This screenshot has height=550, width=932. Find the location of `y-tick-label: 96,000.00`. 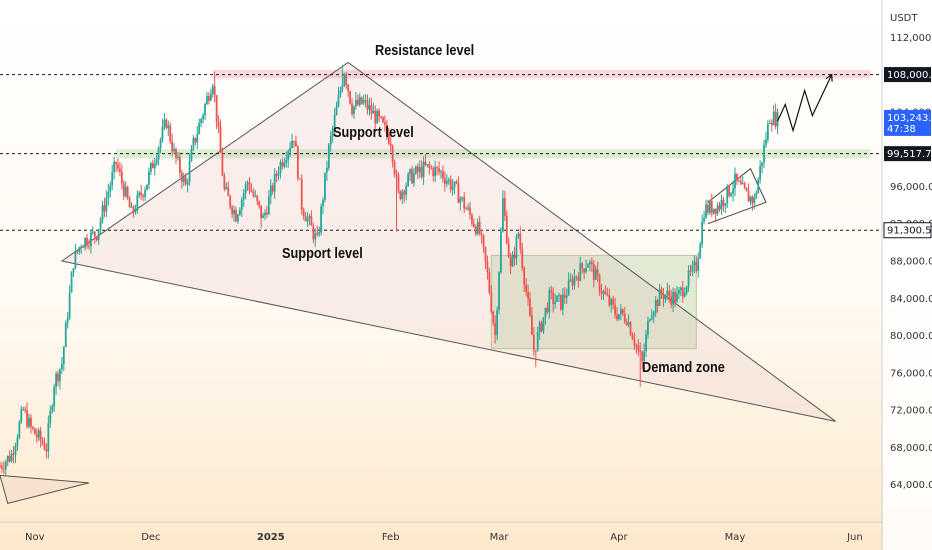

y-tick-label: 96,000.00 is located at coordinates (911, 187).